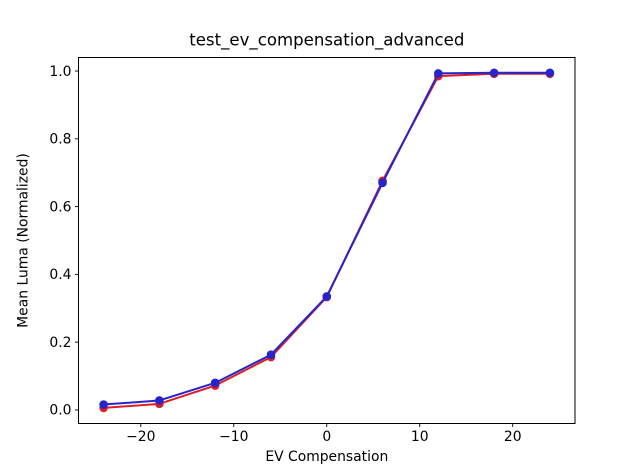 The image size is (634, 473). Describe the element at coordinates (60, 343) in the screenshot. I see `y-tick-label: 0.2` at that location.